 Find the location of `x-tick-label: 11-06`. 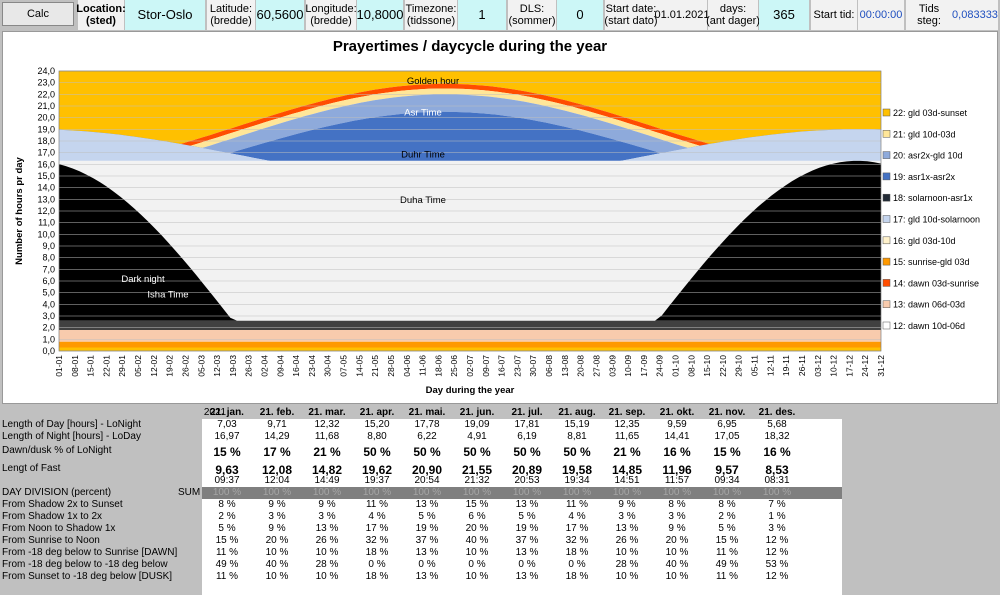

x-tick-label: 11-06 is located at coordinates (423, 365).